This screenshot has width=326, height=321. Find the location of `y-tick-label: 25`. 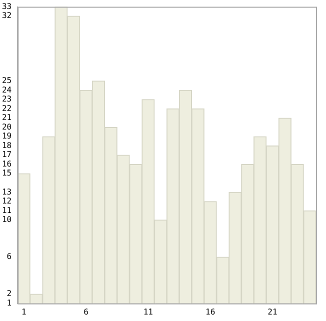

y-tick-label: 25 is located at coordinates (7, 81).